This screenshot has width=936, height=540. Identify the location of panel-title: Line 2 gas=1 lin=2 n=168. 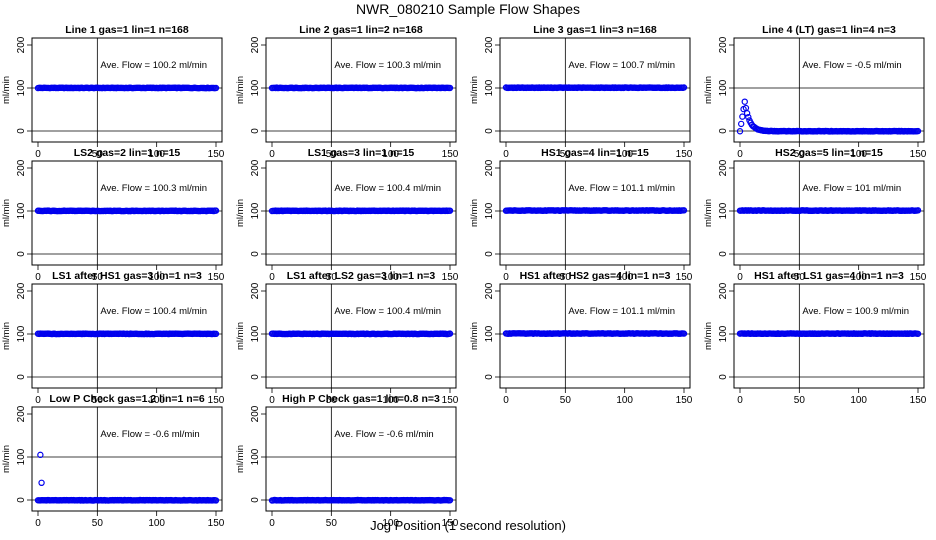
(361, 30).